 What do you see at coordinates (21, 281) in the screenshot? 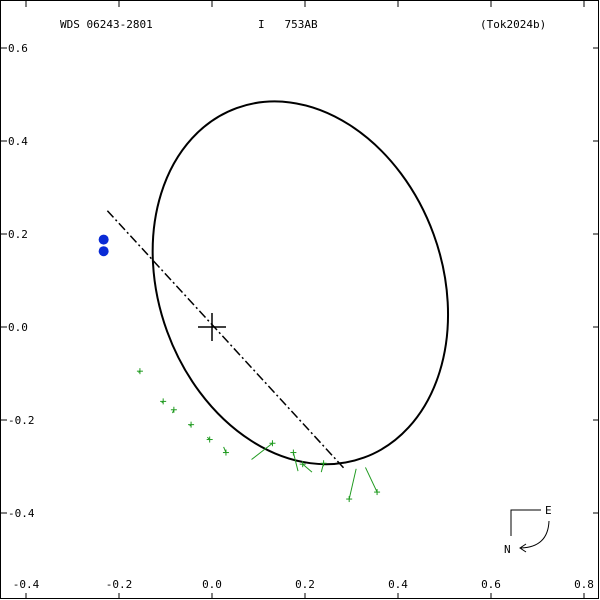
I see `y-tick-labels: 0.6 0.4 0.2 0.0 -0.2 -0.4` at bounding box center [21, 281].